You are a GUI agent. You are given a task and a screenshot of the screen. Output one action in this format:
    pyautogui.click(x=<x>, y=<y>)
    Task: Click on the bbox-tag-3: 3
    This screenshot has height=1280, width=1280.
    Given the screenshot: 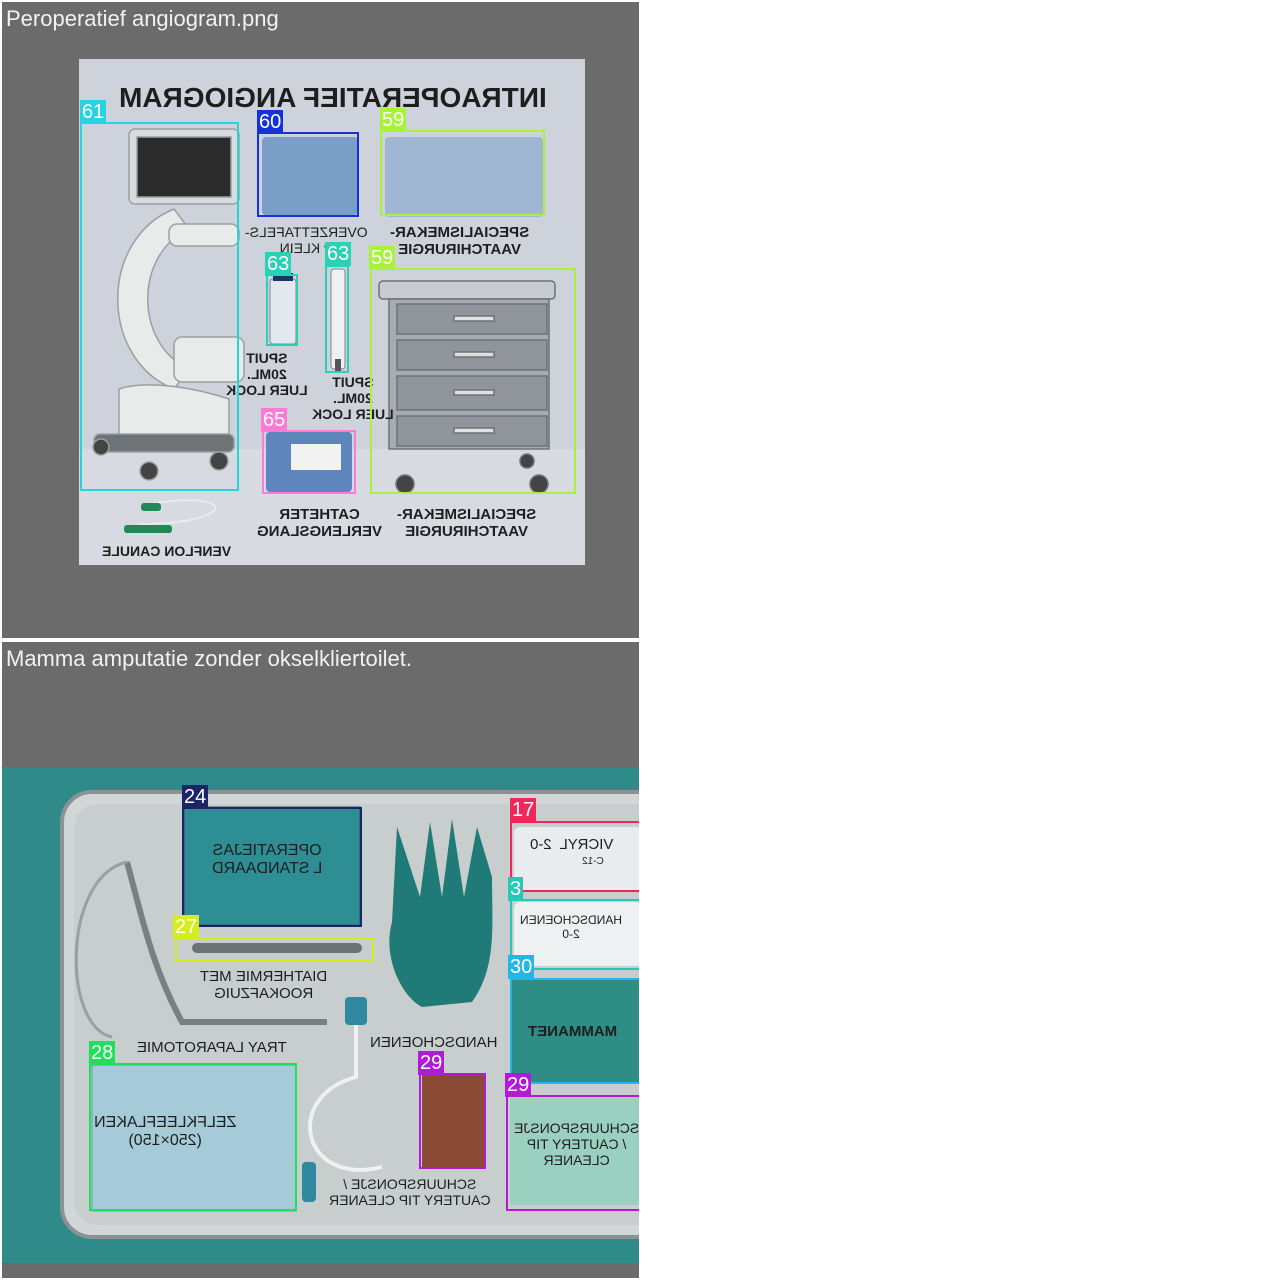 What is the action you would take?
    pyautogui.click(x=516, y=889)
    